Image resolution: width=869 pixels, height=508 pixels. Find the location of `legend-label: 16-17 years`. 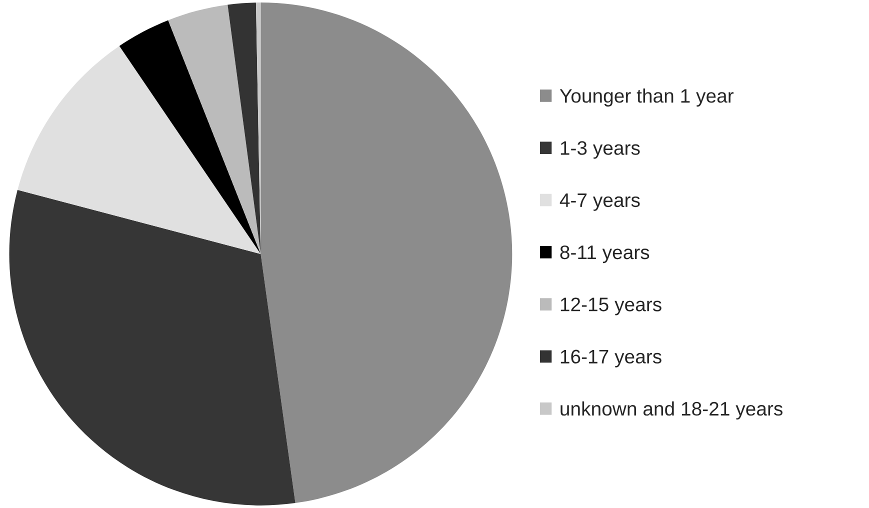

legend-label: 16-17 years is located at coordinates (611, 359).